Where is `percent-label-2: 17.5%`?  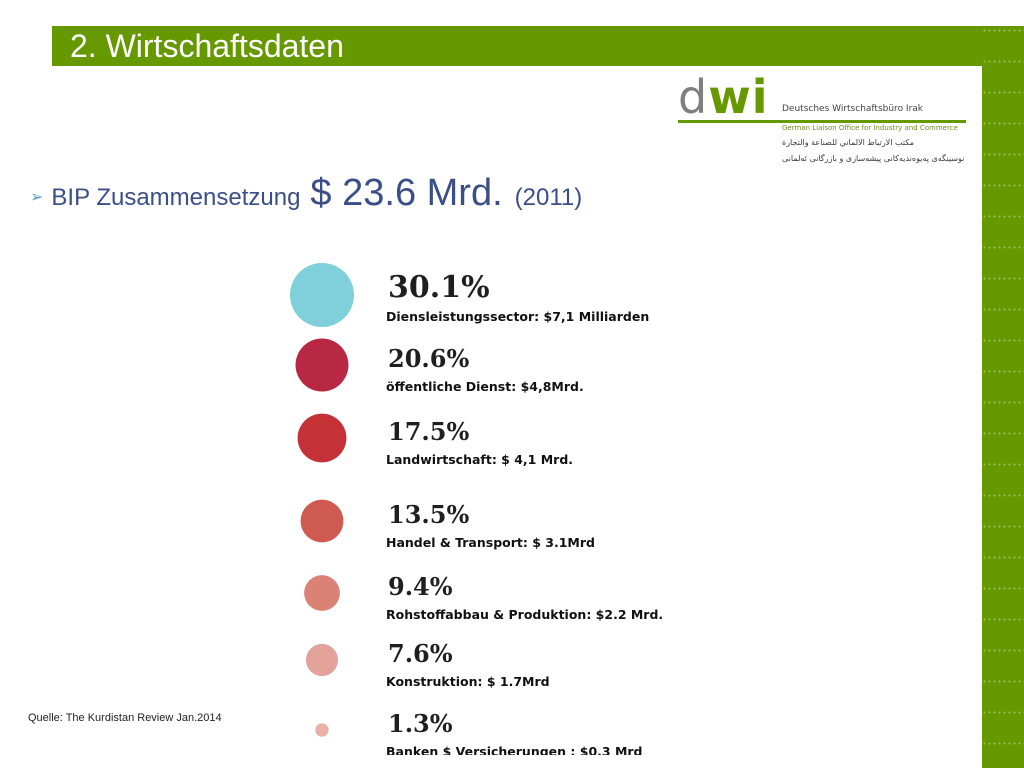
percent-label-2: 17.5% is located at coordinates (428, 431).